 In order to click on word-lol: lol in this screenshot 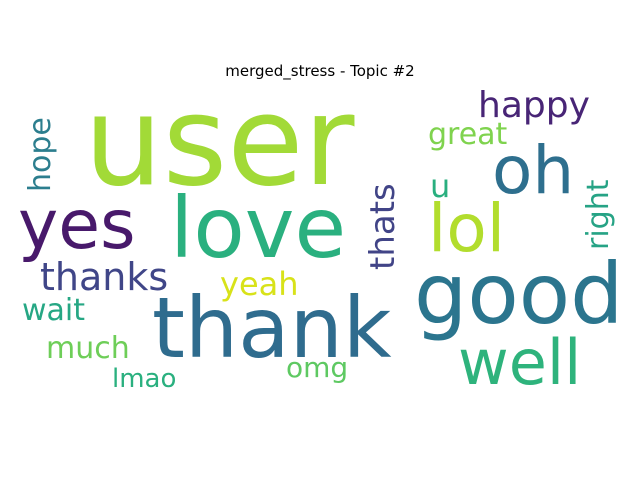, I will do `click(467, 228)`.